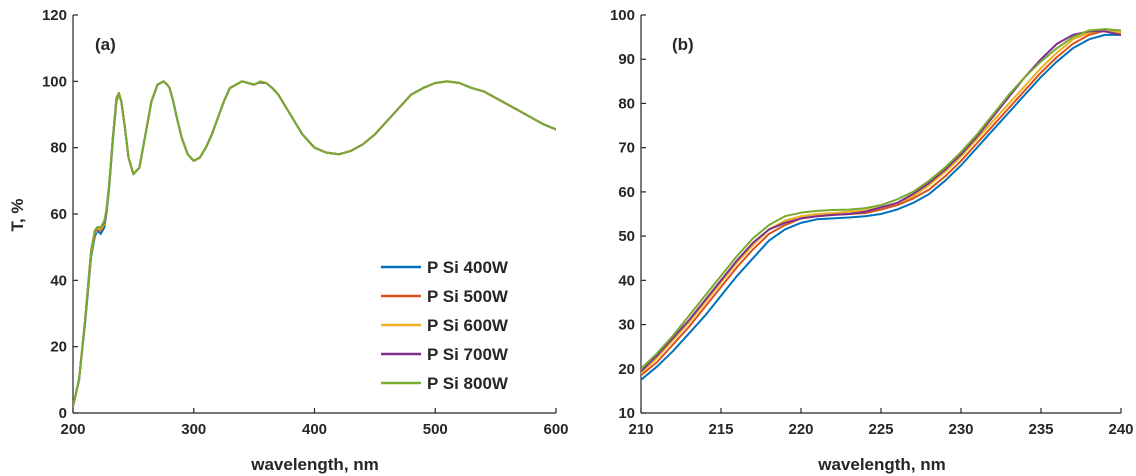 This screenshot has height=476, width=1136. What do you see at coordinates (468, 383) in the screenshot?
I see `legend-entry: P Si 800W` at bounding box center [468, 383].